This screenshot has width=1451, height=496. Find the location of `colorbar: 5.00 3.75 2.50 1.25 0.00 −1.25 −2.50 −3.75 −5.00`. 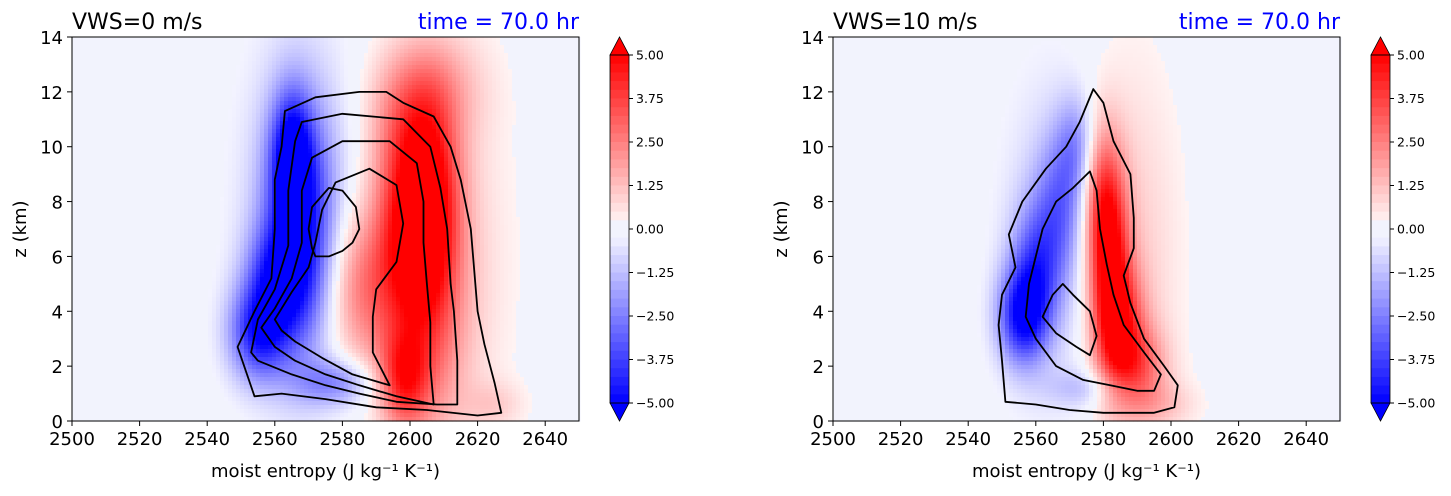

colorbar: 5.00 3.75 2.50 1.25 0.00 −1.25 −2.50 −3.75 −5.00 is located at coordinates (641, 229).